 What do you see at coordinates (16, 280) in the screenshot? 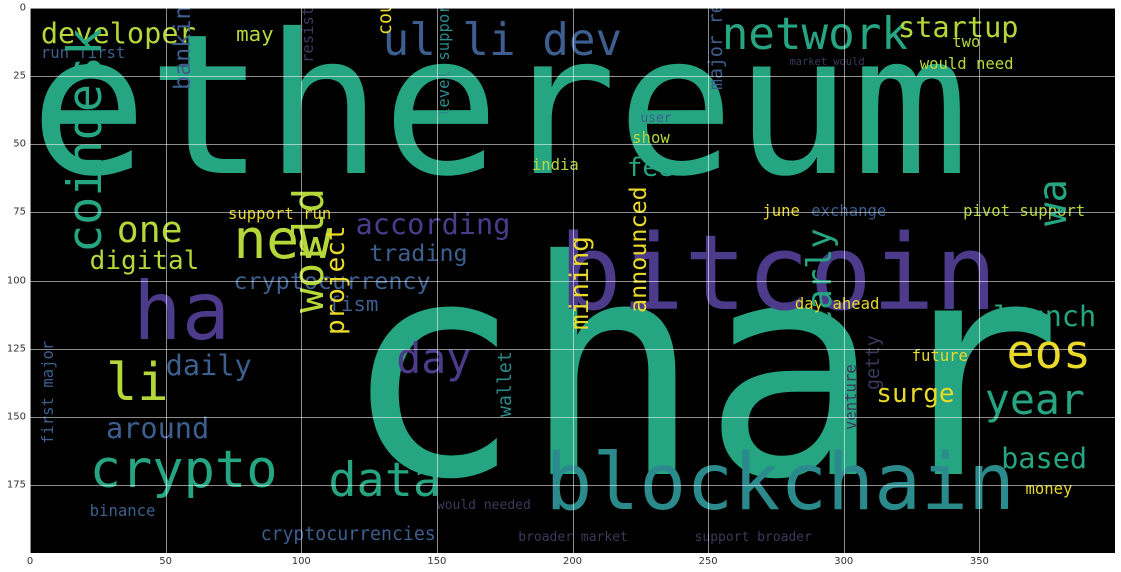
I see `y-tick-label: 100` at bounding box center [16, 280].